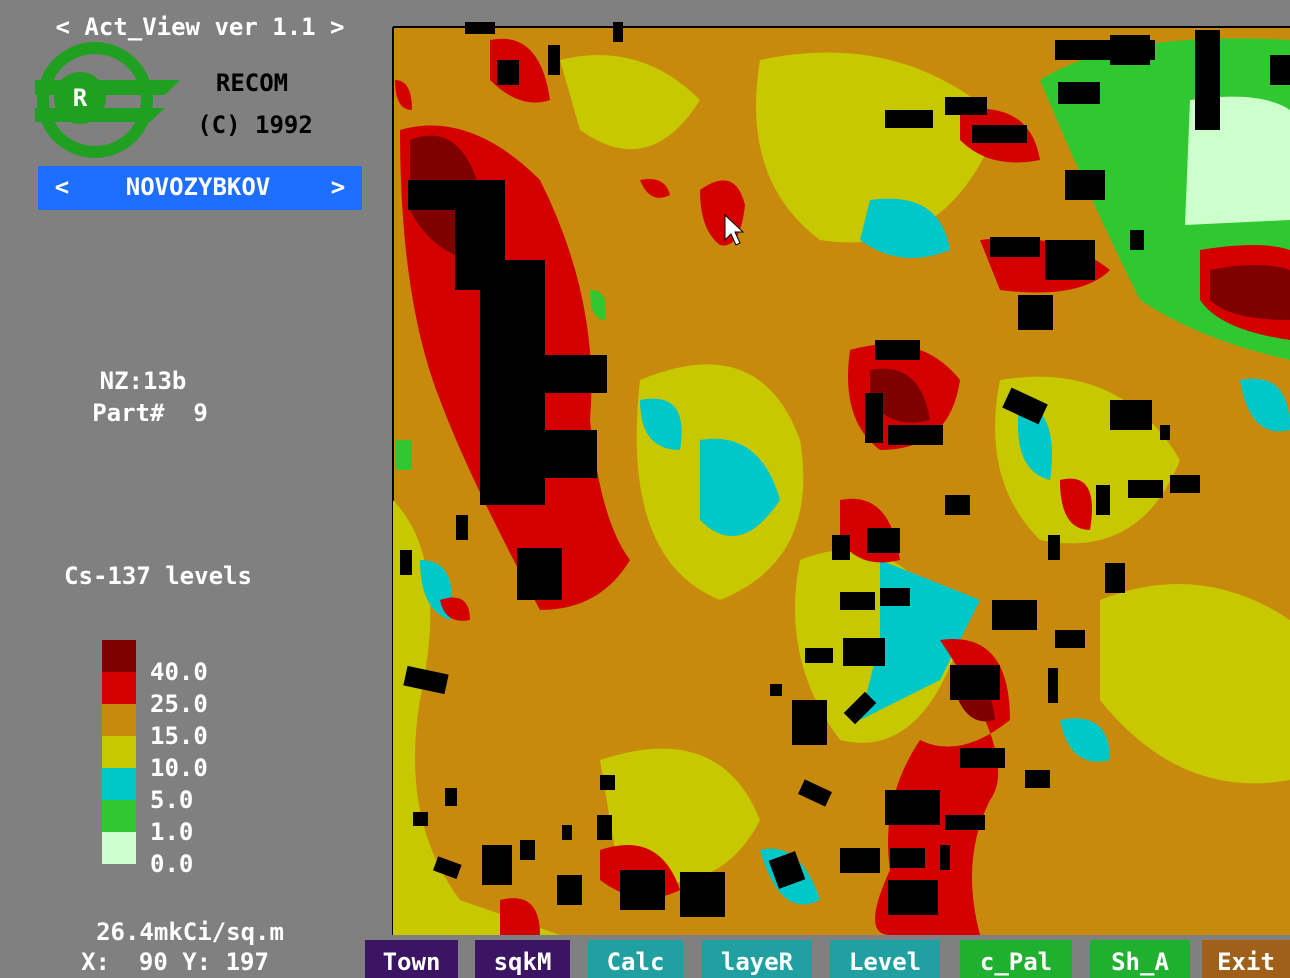  What do you see at coordinates (412, 962) in the screenshot?
I see `function-key-label: Town` at bounding box center [412, 962].